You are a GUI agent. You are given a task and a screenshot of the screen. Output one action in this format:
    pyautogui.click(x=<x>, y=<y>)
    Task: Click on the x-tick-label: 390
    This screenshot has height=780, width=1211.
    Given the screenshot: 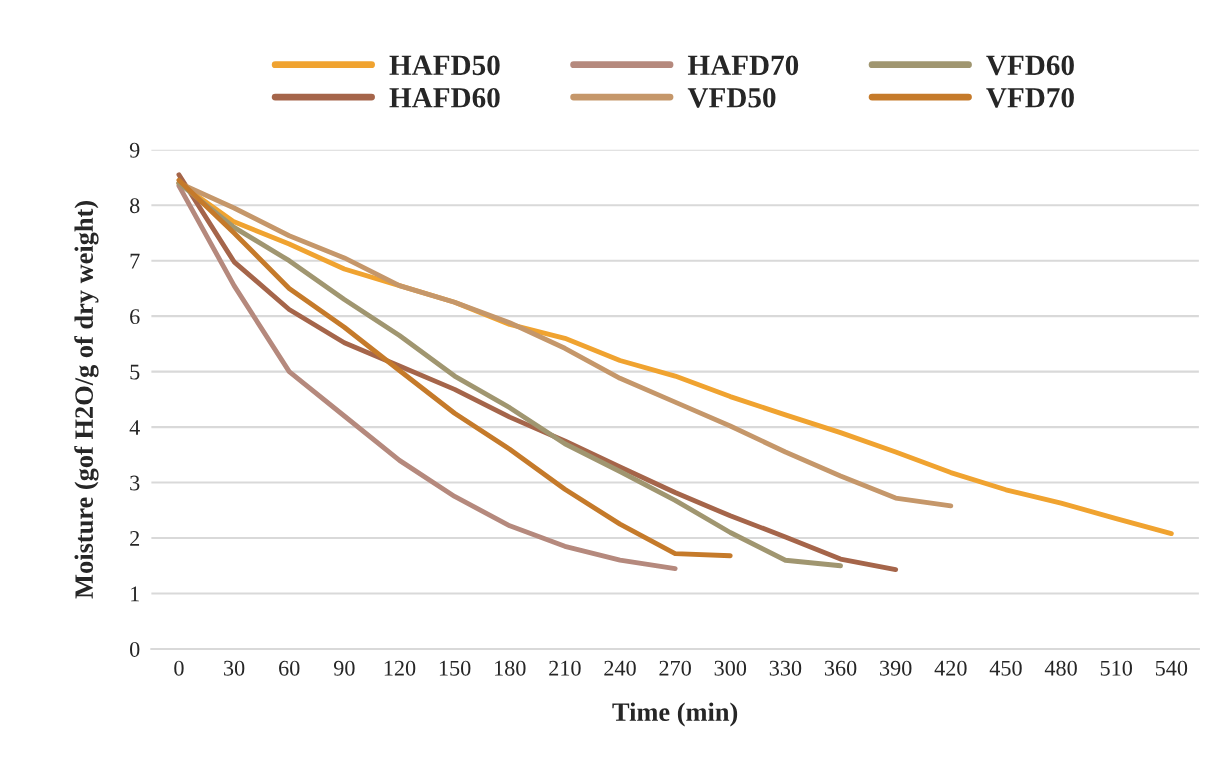 What is the action you would take?
    pyautogui.click(x=896, y=668)
    